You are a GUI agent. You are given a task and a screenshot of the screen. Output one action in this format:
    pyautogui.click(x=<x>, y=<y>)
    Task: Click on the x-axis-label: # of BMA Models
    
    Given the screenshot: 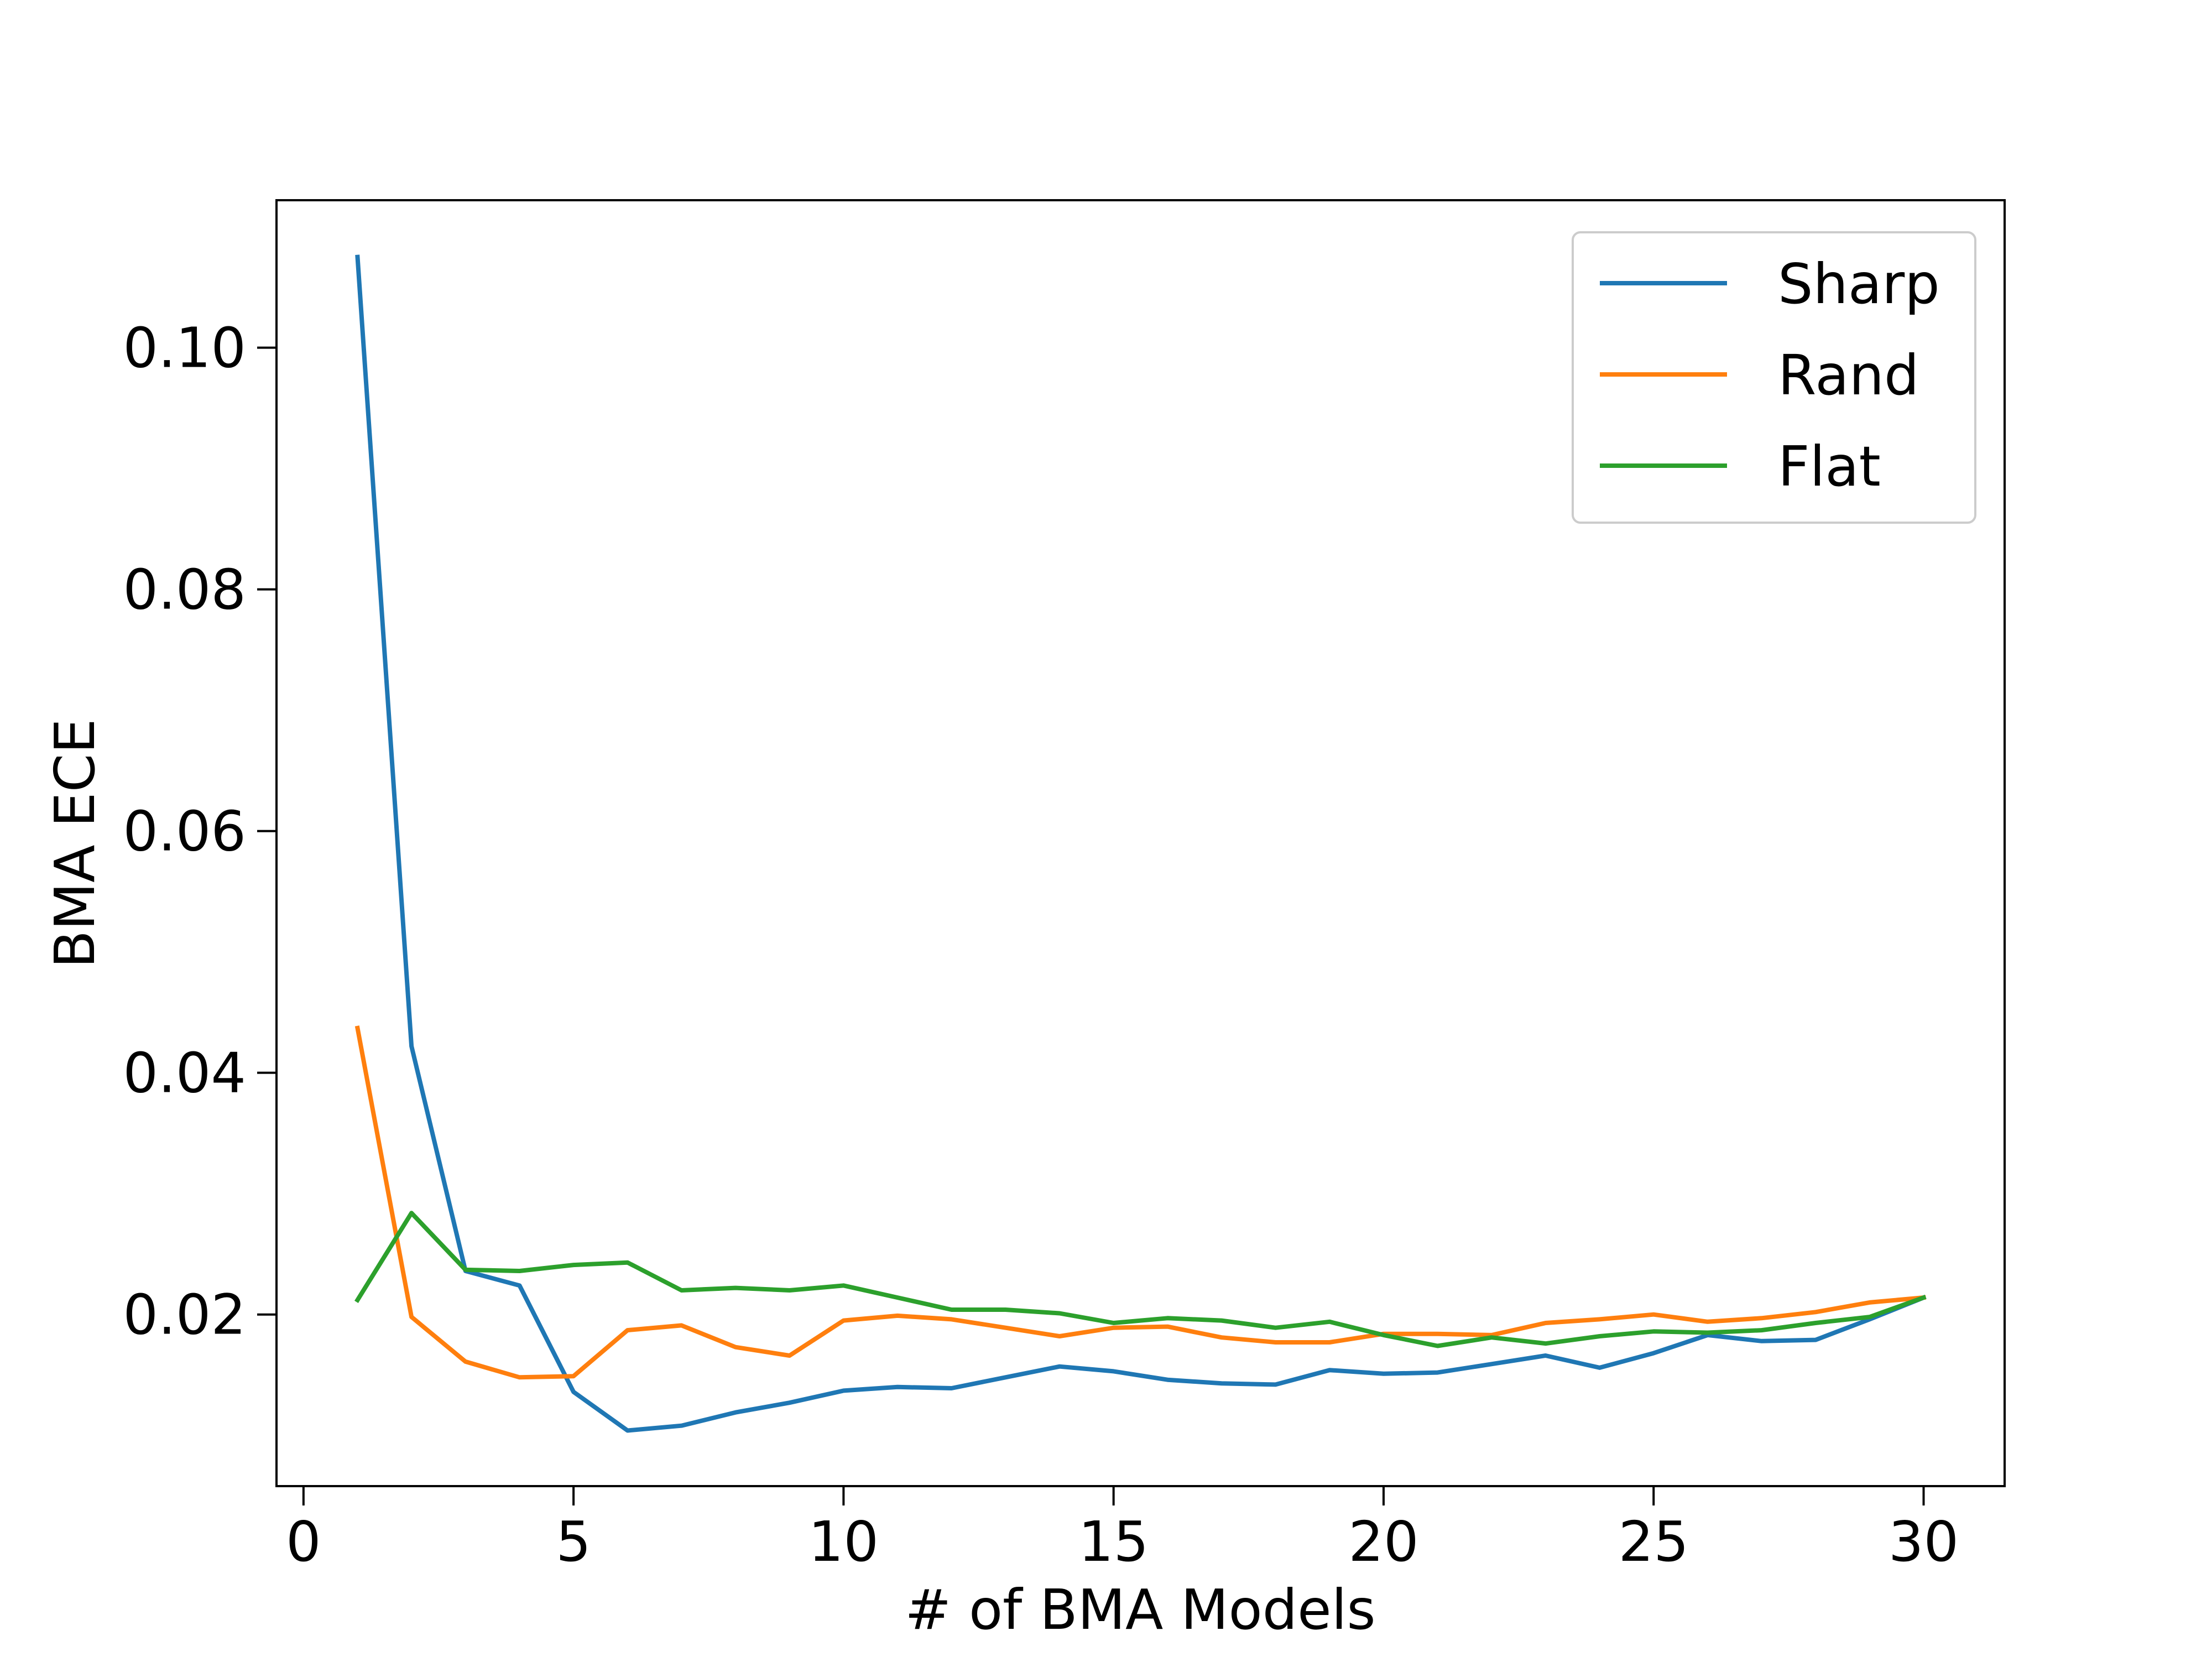 What is the action you would take?
    pyautogui.click(x=1140, y=1610)
    